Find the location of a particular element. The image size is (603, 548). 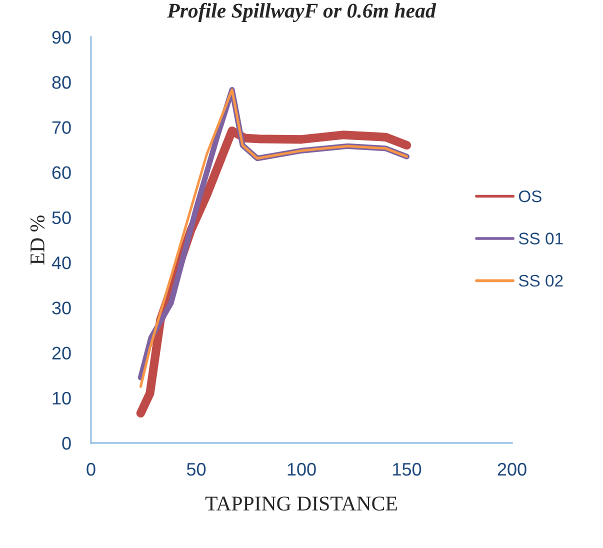

y-tick-label: 60 is located at coordinates (61, 173).